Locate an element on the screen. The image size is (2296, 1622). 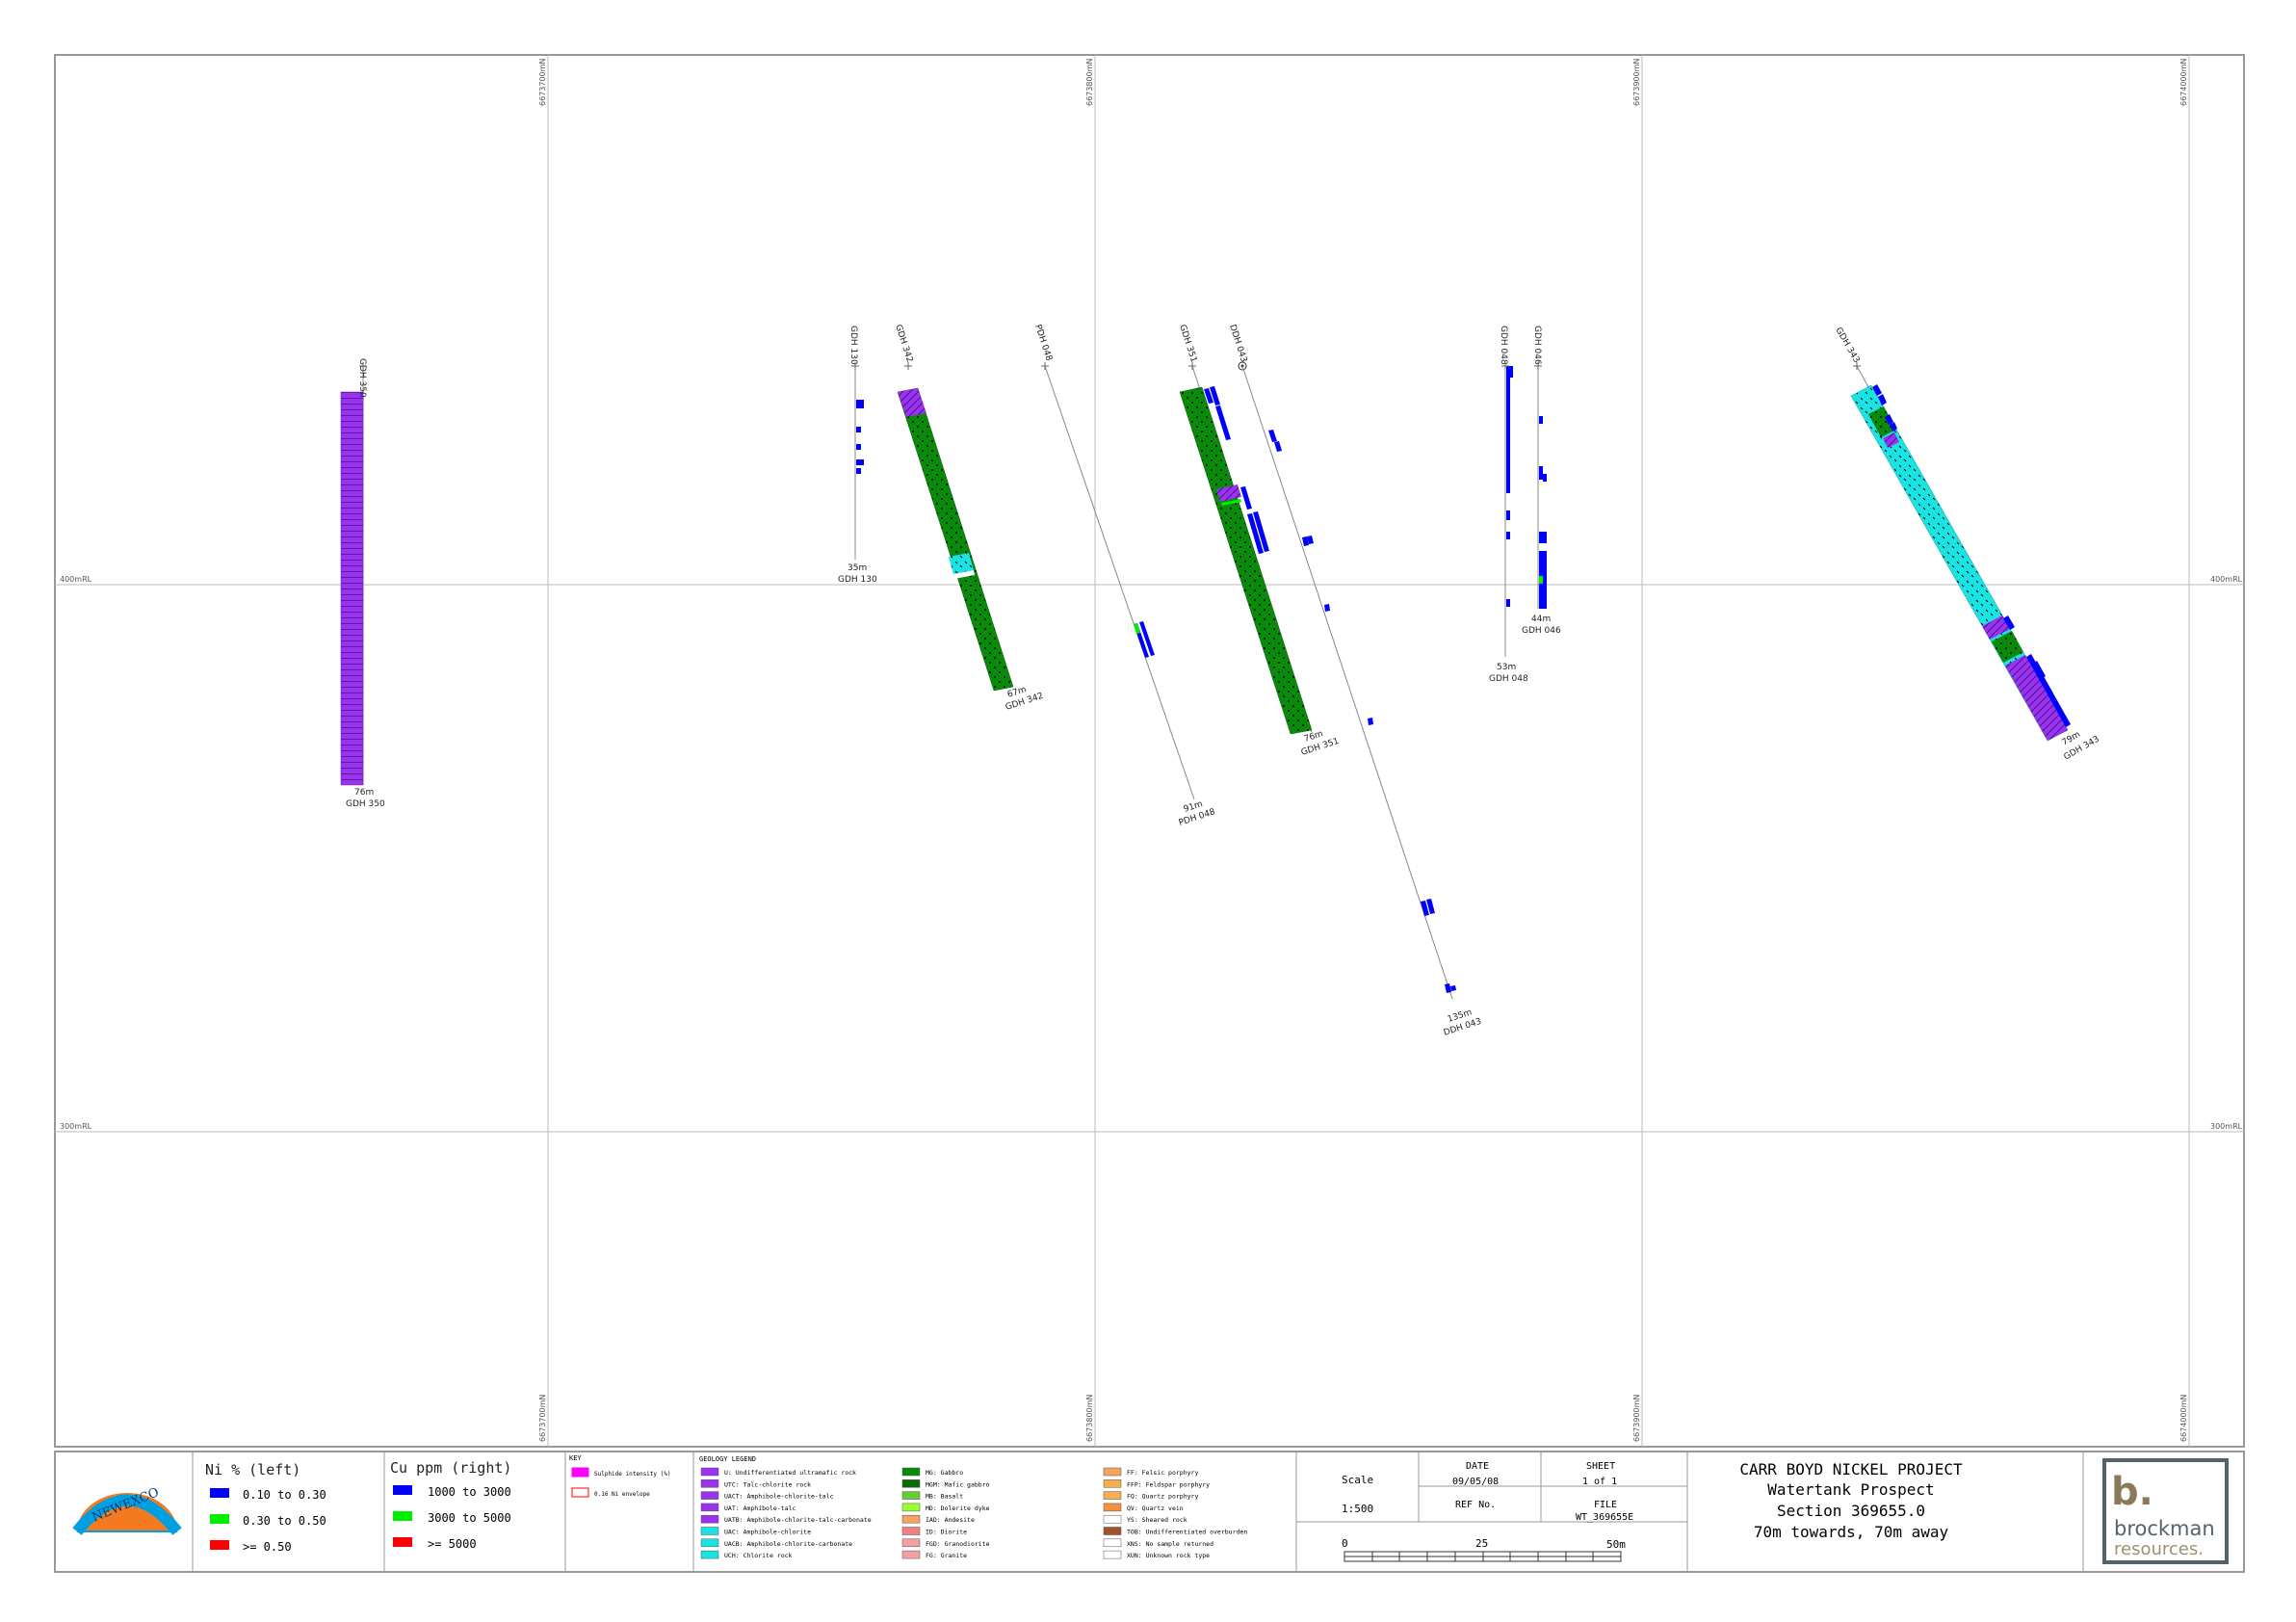
hole-depth-label: 53m is located at coordinates (1506, 667).